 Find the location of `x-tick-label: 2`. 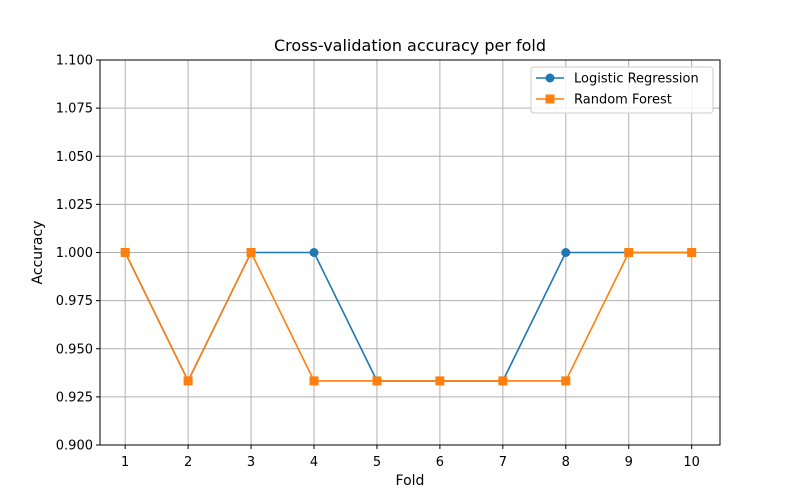

x-tick-label: 2 is located at coordinates (188, 462).